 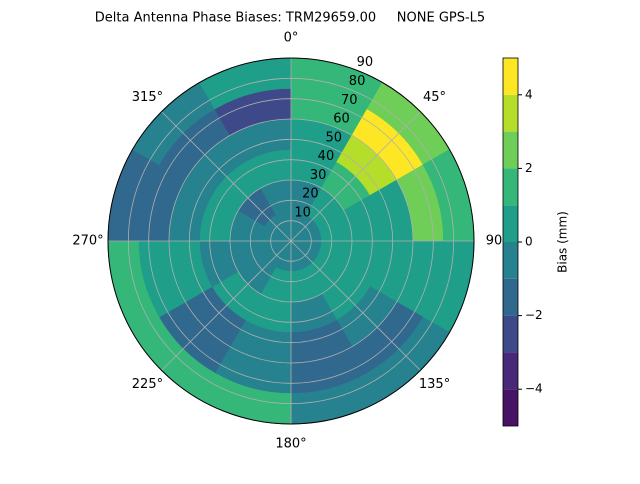 What do you see at coordinates (534, 315) in the screenshot?
I see `colorbar-tick-label: −2` at bounding box center [534, 315].